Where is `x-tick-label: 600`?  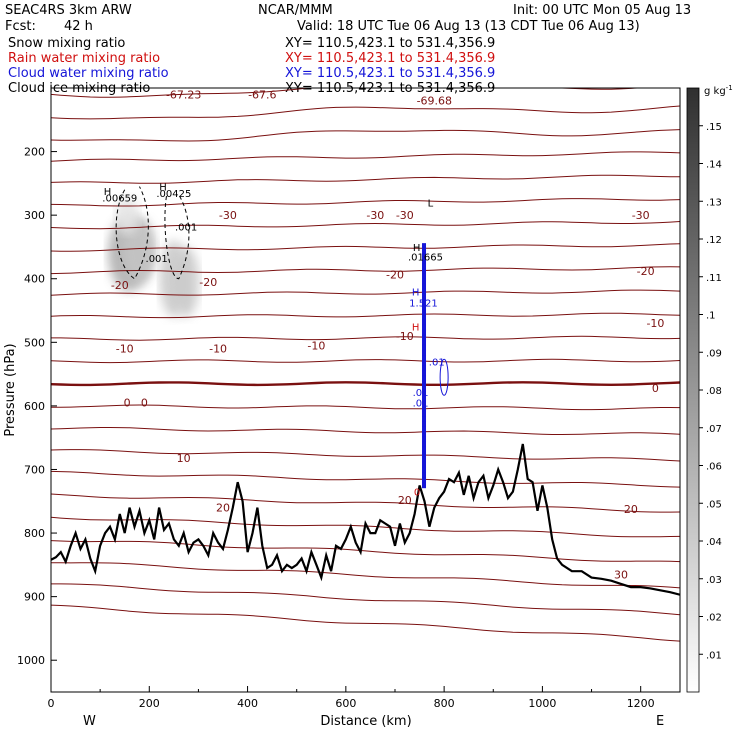
x-tick-label: 600 is located at coordinates (345, 703).